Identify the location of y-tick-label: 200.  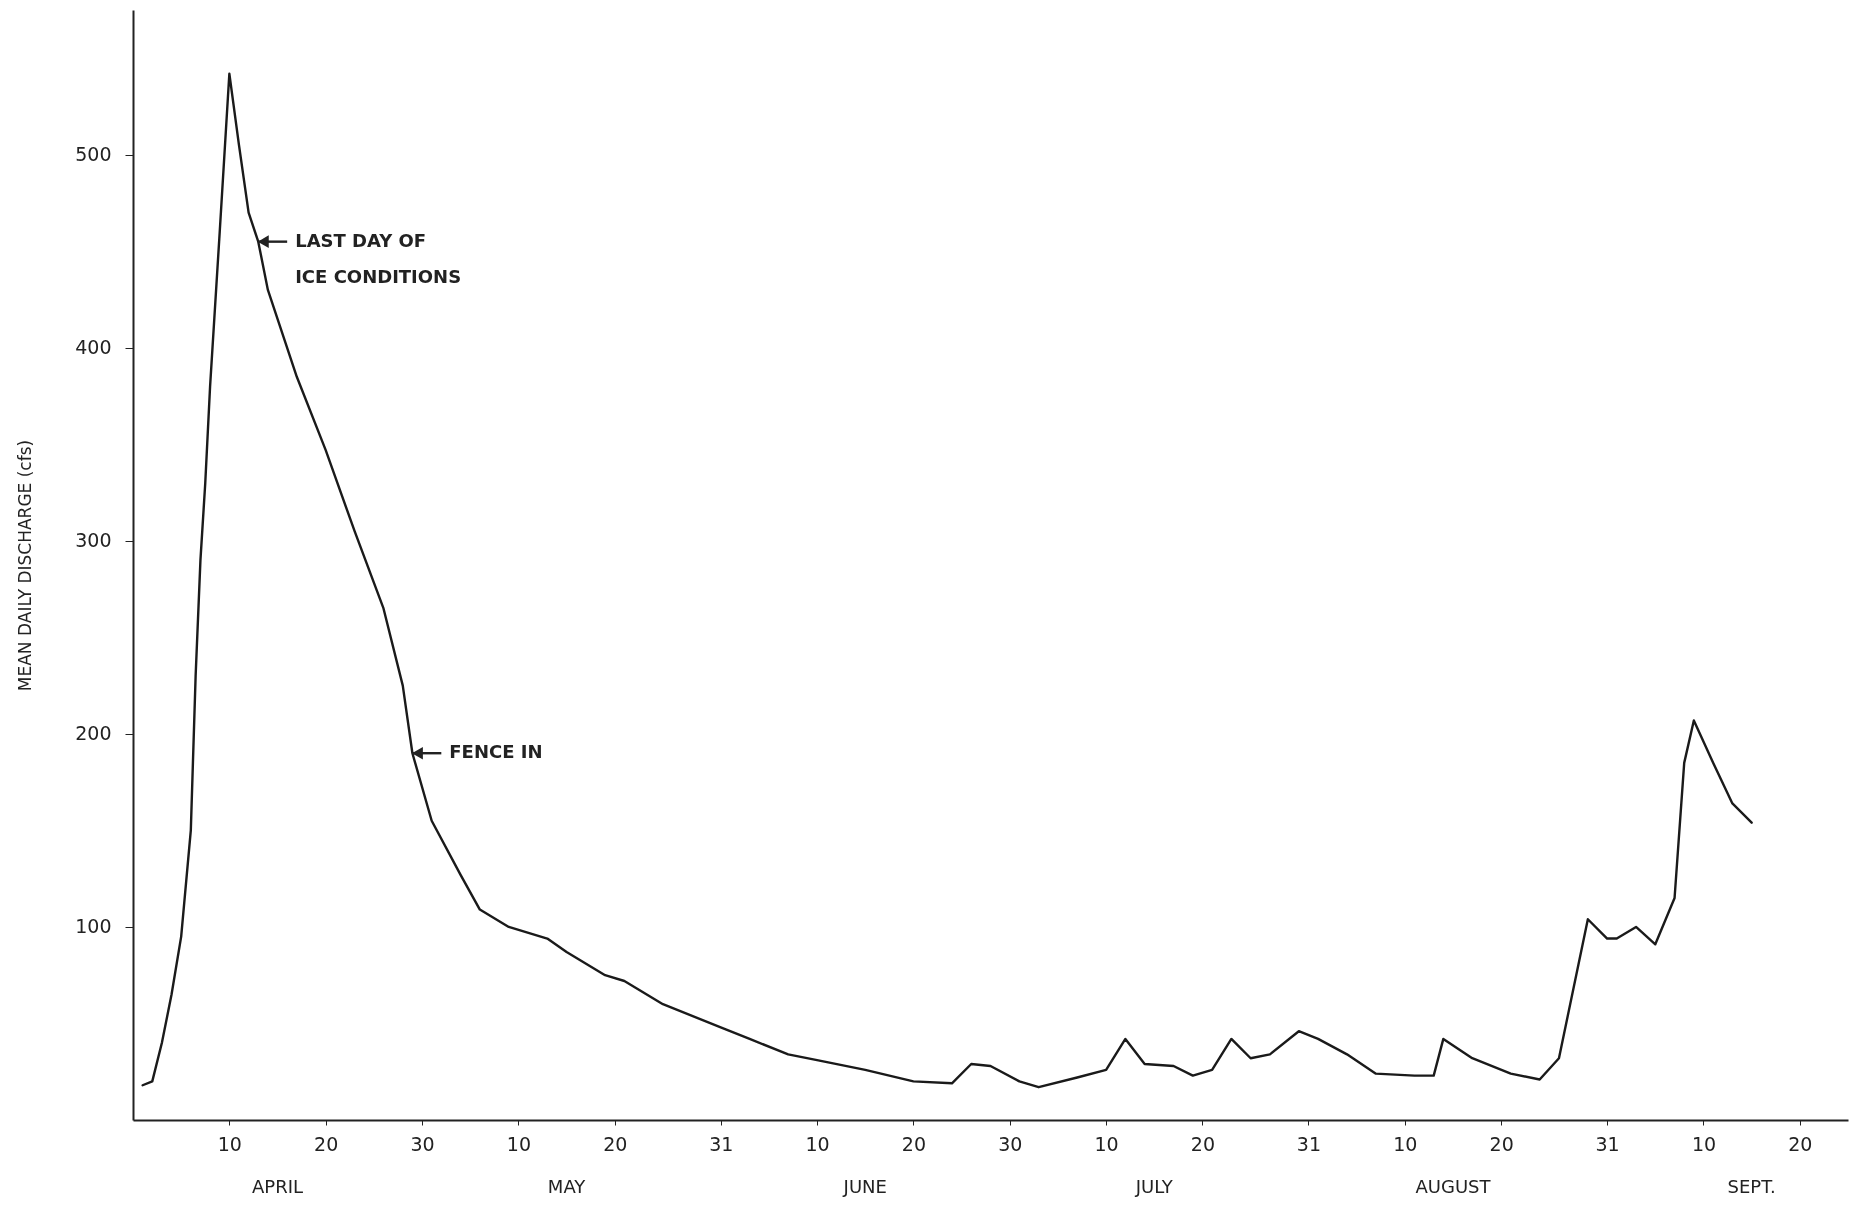
(93, 733).